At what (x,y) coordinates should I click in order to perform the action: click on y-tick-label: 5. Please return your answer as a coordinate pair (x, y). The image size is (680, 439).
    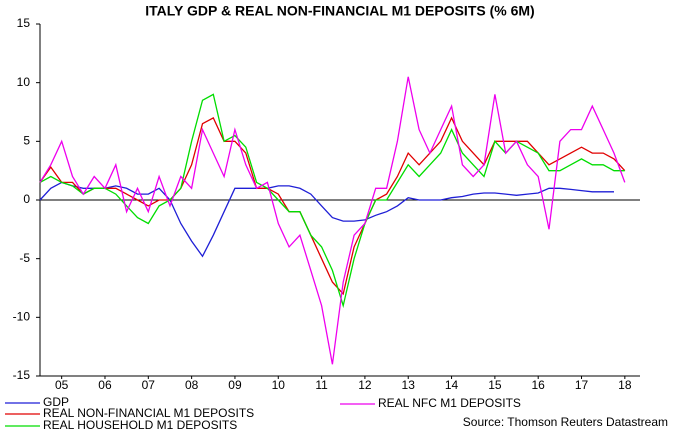
    Looking at the image, I should click on (26, 141).